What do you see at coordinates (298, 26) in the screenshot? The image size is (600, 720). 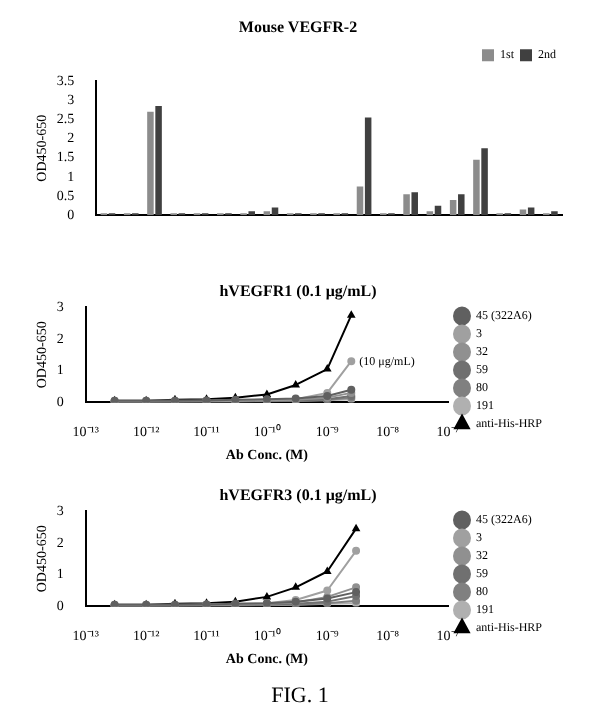 I see `chart-title: Mouse VEGFR-2` at bounding box center [298, 26].